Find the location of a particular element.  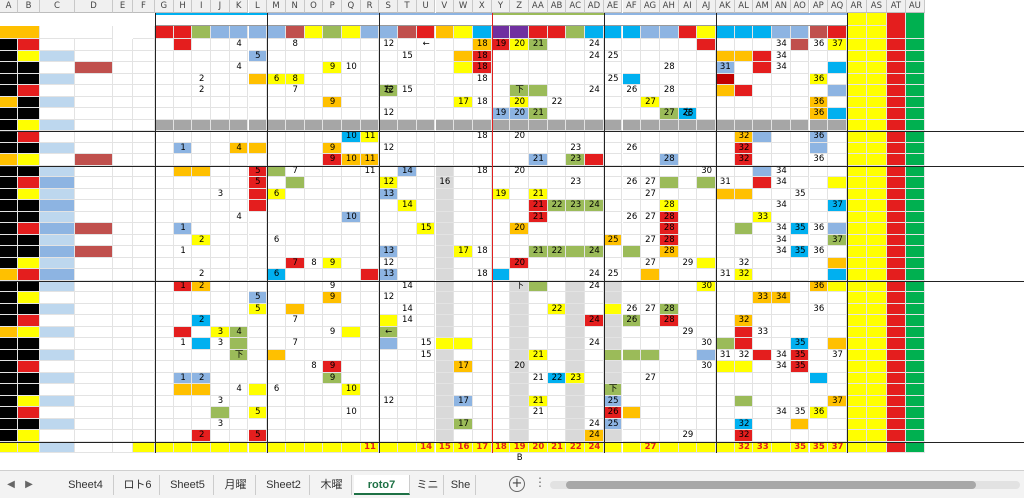

row-round is located at coordinates (144, 45).